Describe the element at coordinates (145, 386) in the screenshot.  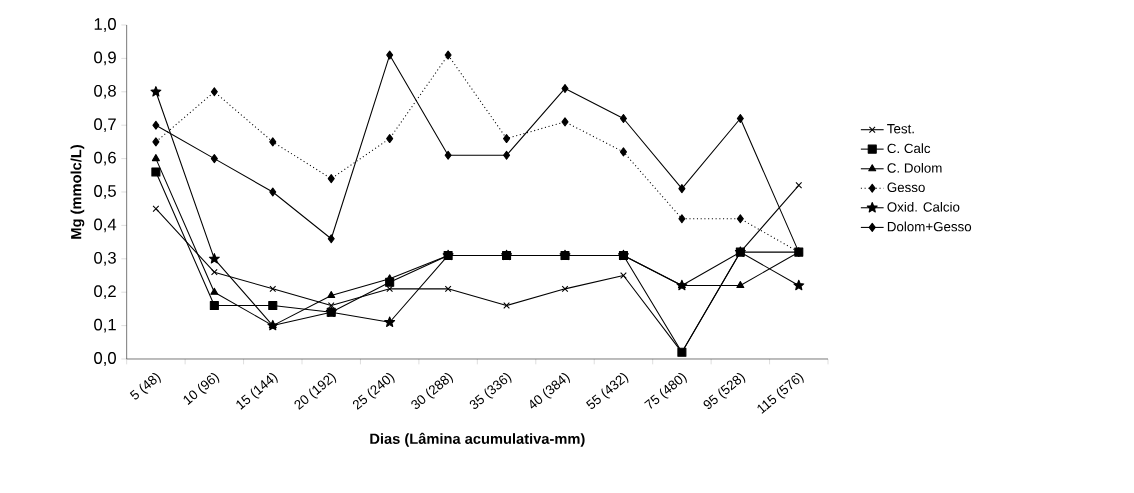
I see `x-tick-label: 5 (48)` at that location.